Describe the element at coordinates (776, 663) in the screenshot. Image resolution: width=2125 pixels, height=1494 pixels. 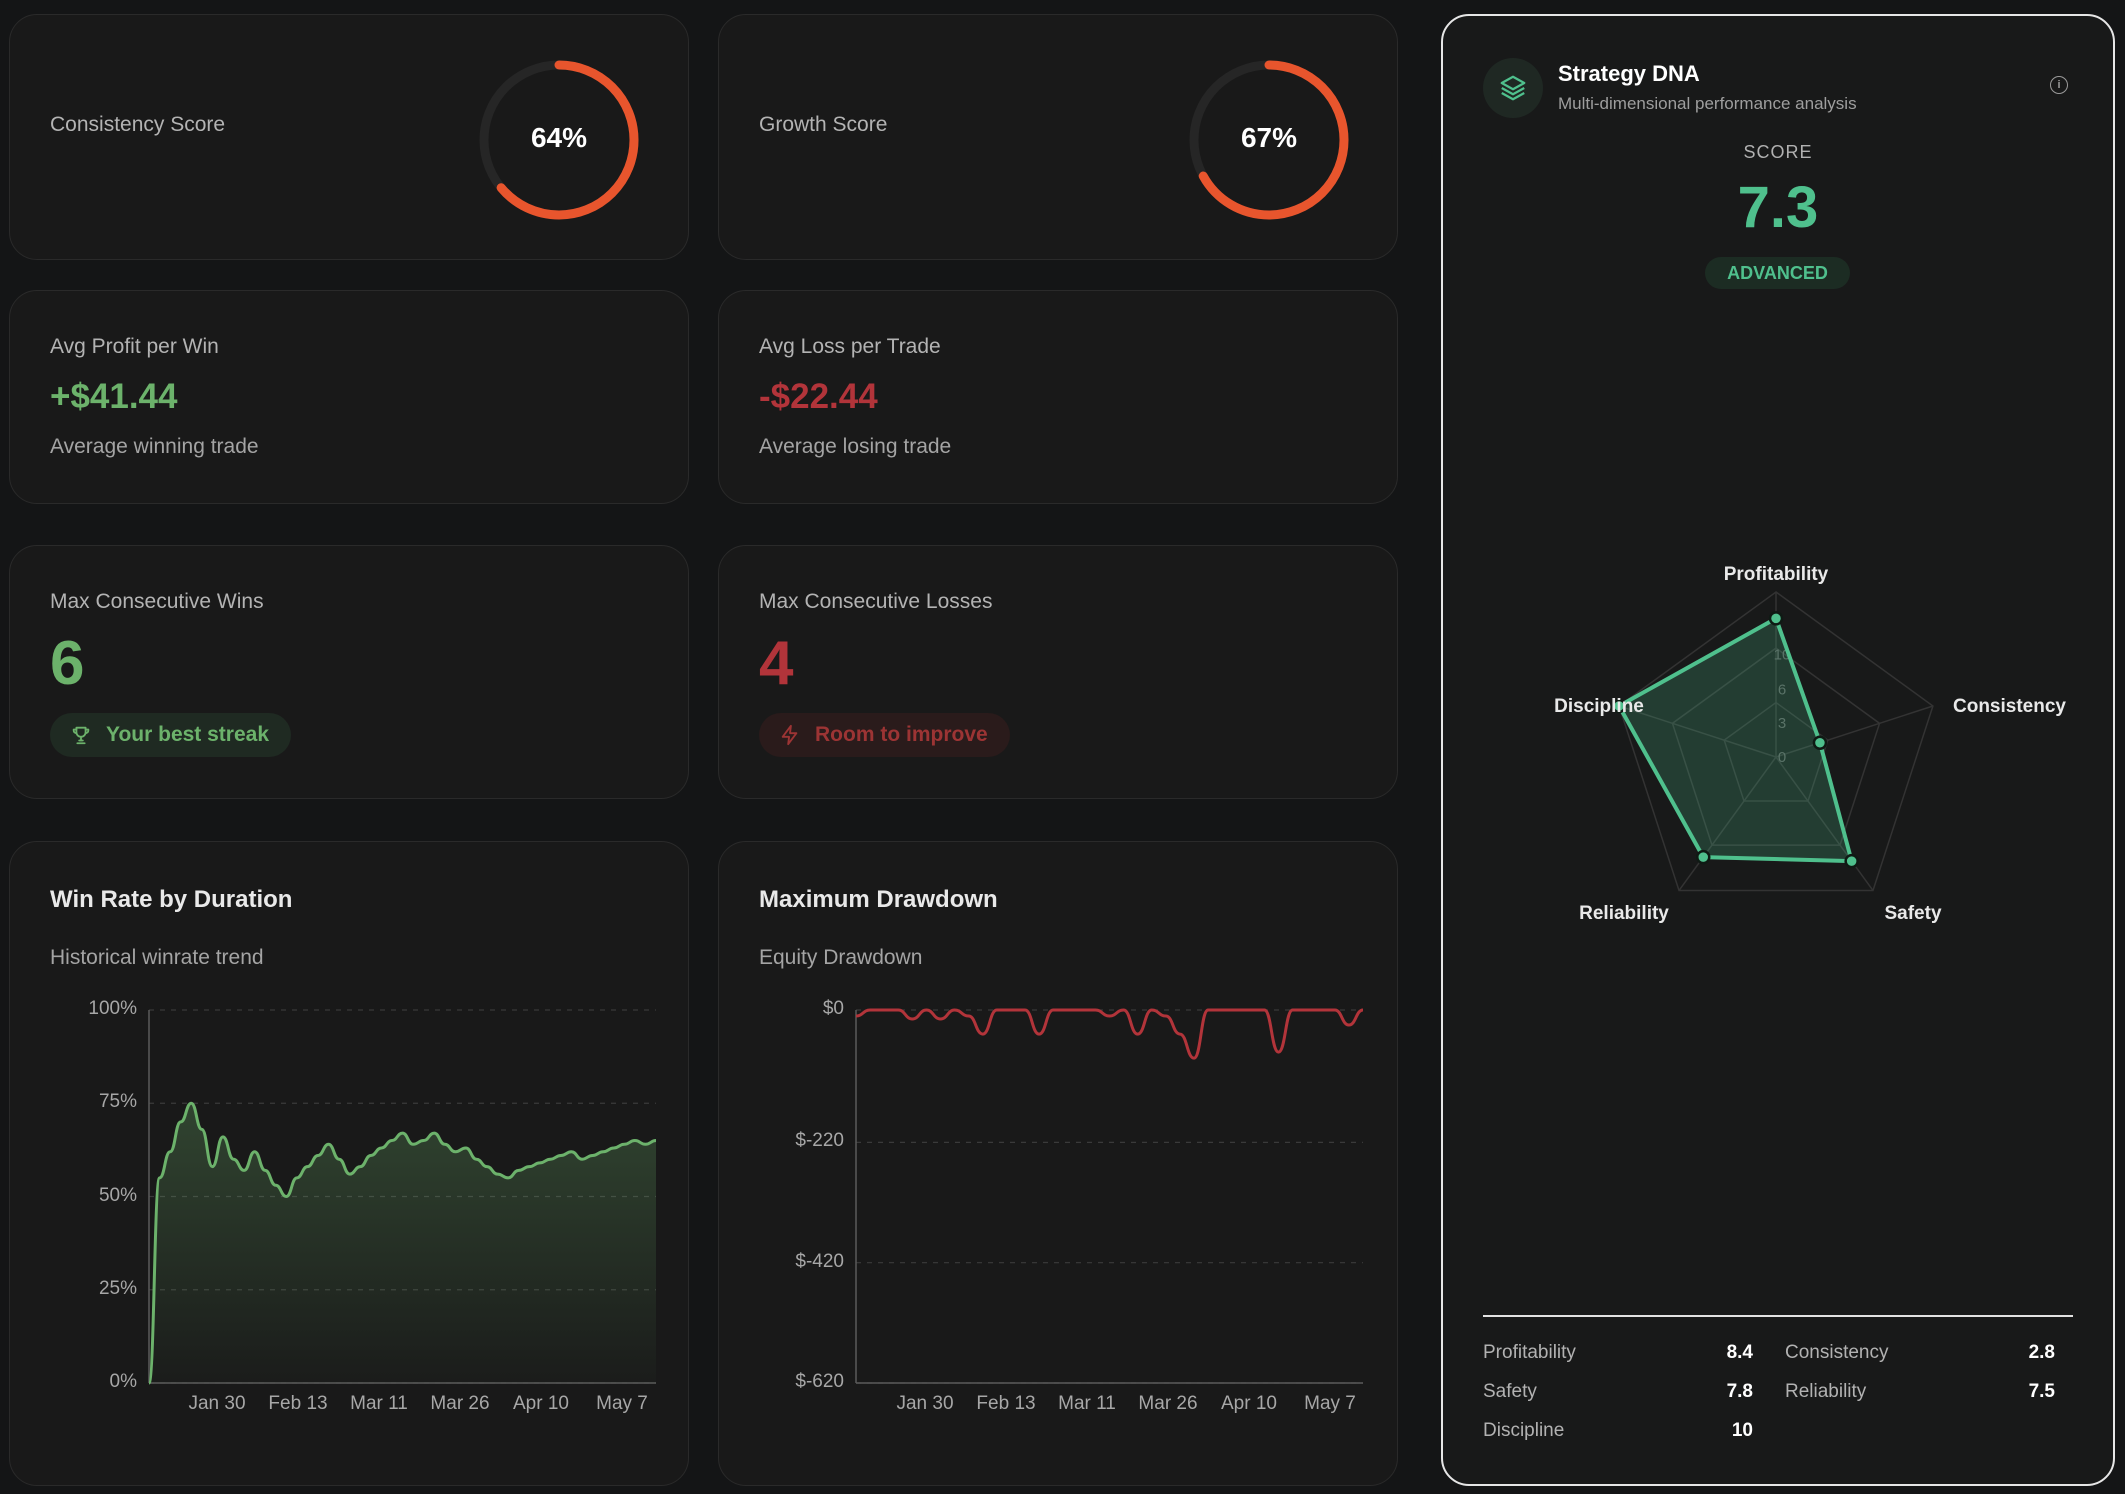
I see `max-losses-value: 4` at that location.